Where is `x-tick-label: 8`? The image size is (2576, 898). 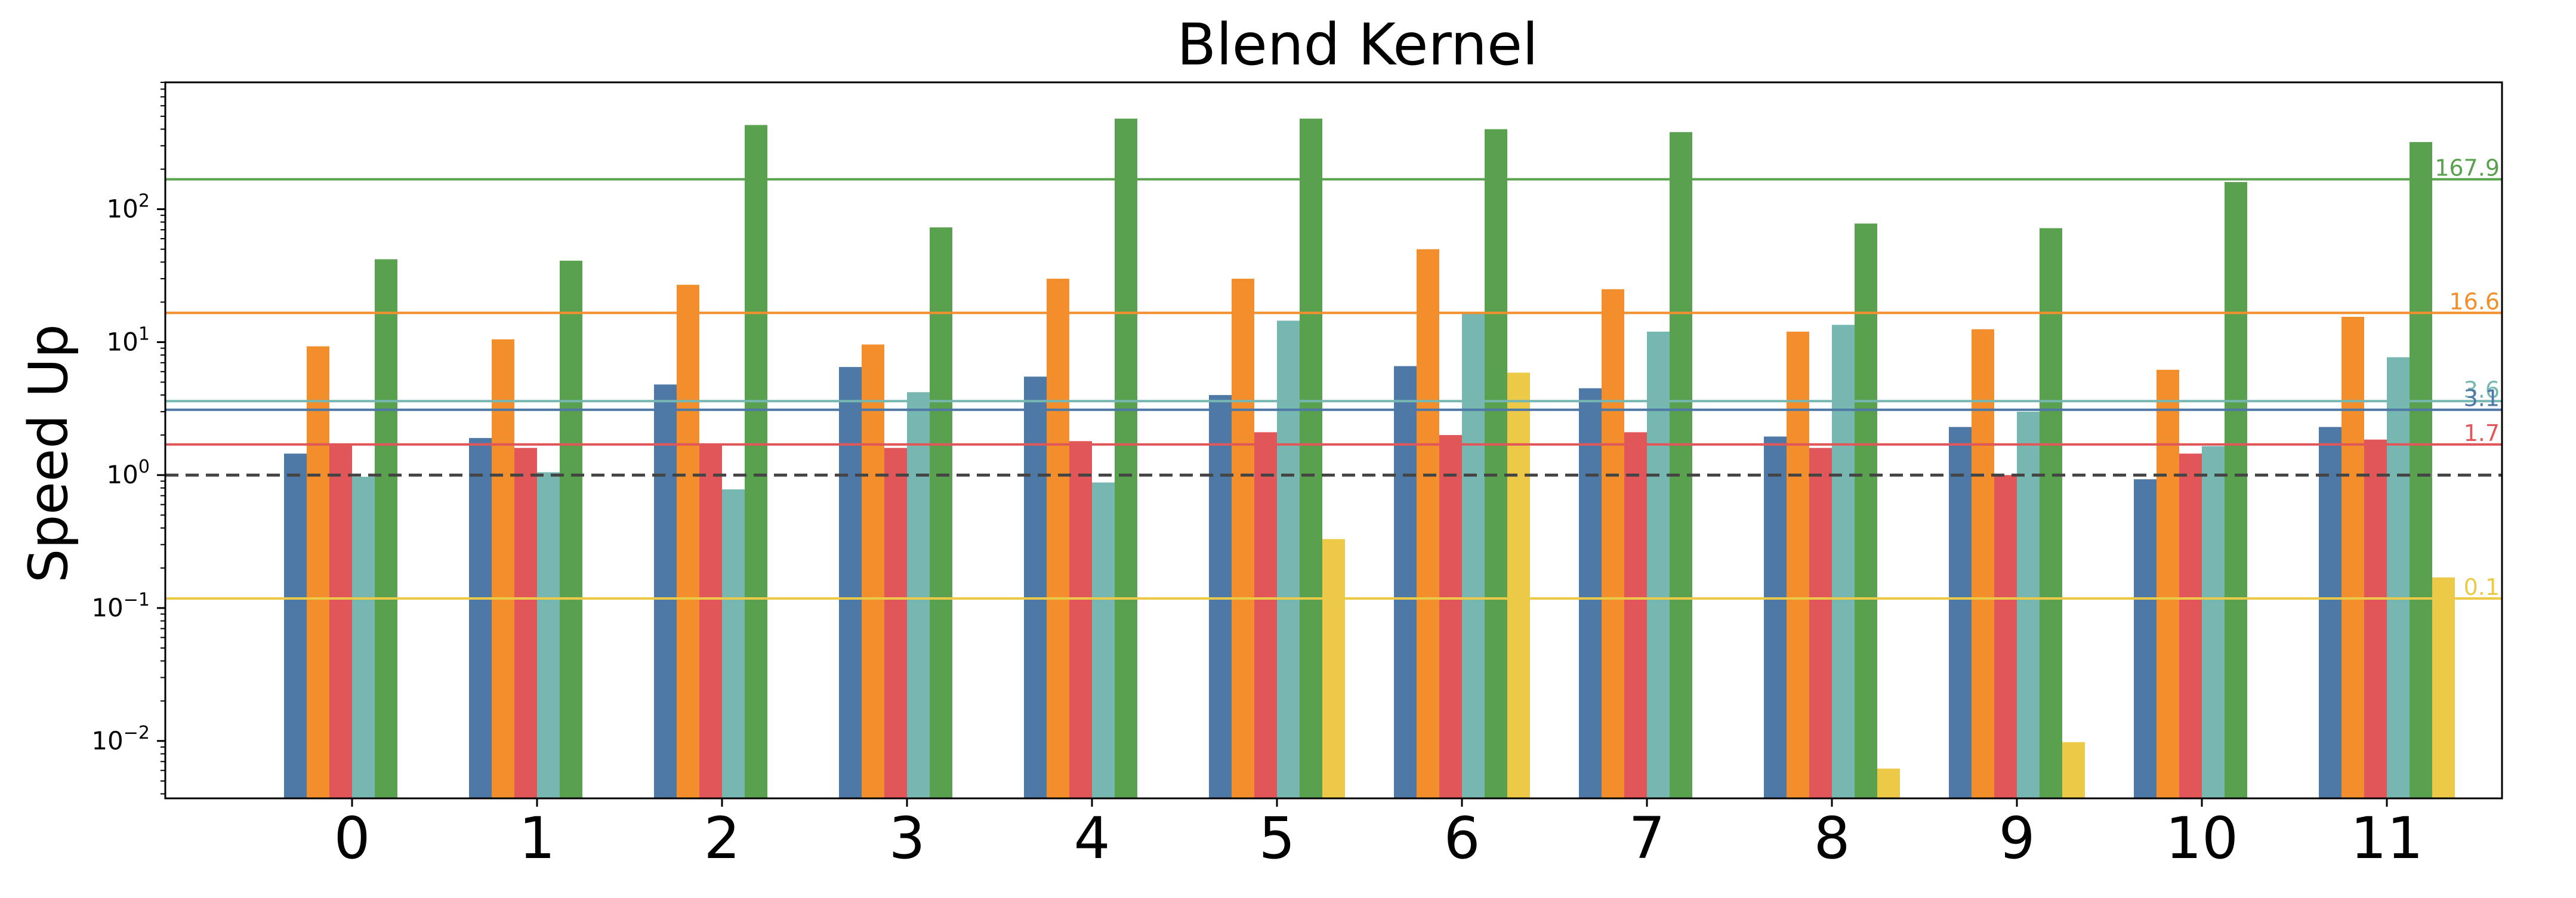
x-tick-label: 8 is located at coordinates (1831, 838).